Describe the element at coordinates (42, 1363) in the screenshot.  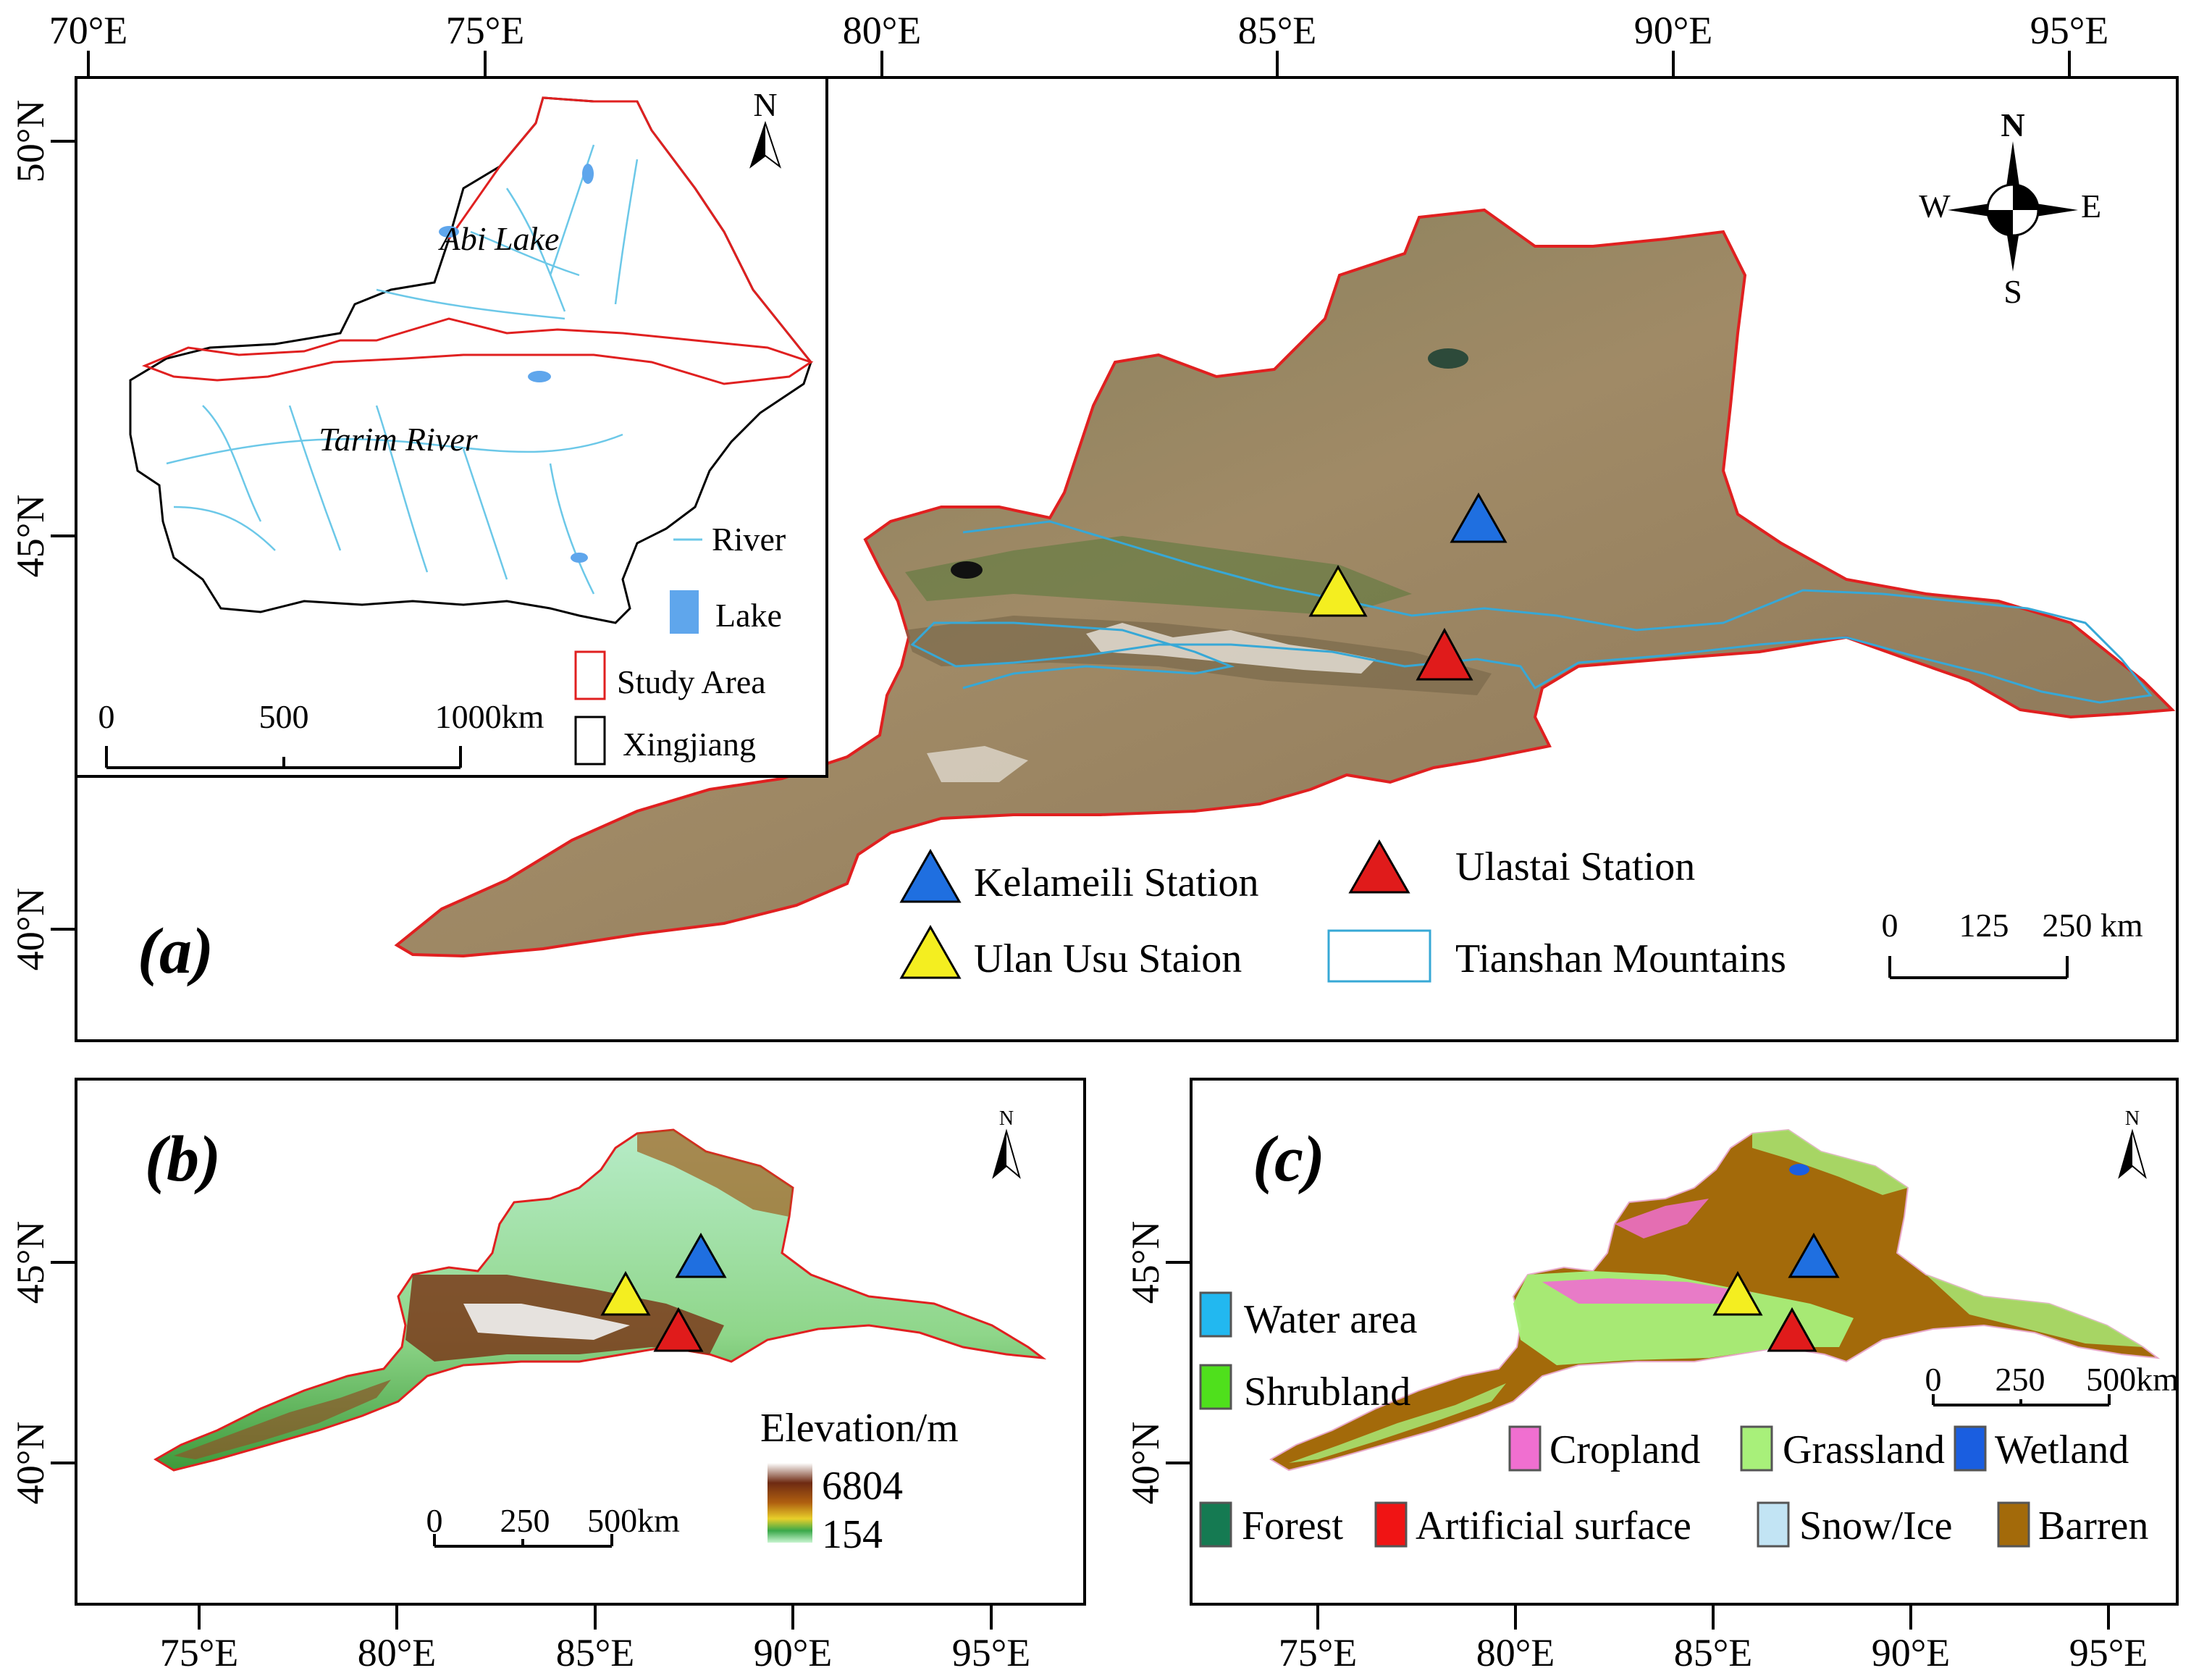
I see `panel-b-left-axis: 45°N 40°N` at that location.